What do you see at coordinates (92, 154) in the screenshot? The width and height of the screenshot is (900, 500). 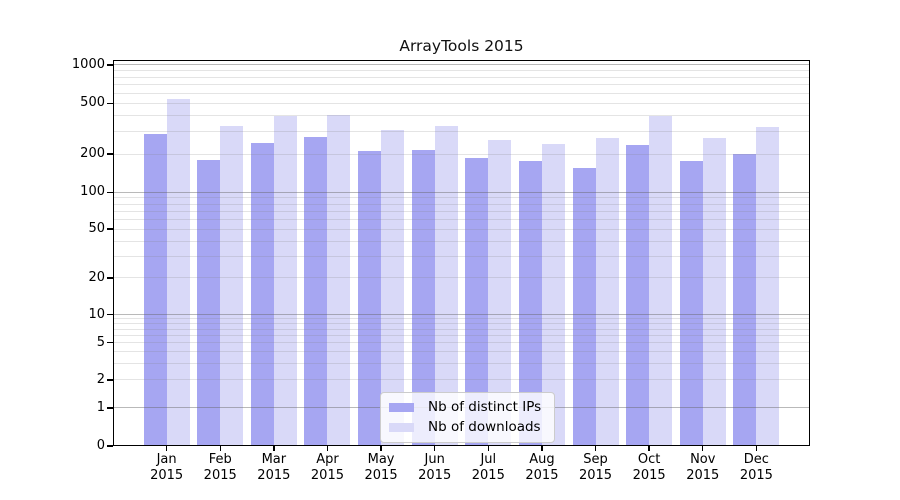 I see `y-tick-label: 200` at bounding box center [92, 154].